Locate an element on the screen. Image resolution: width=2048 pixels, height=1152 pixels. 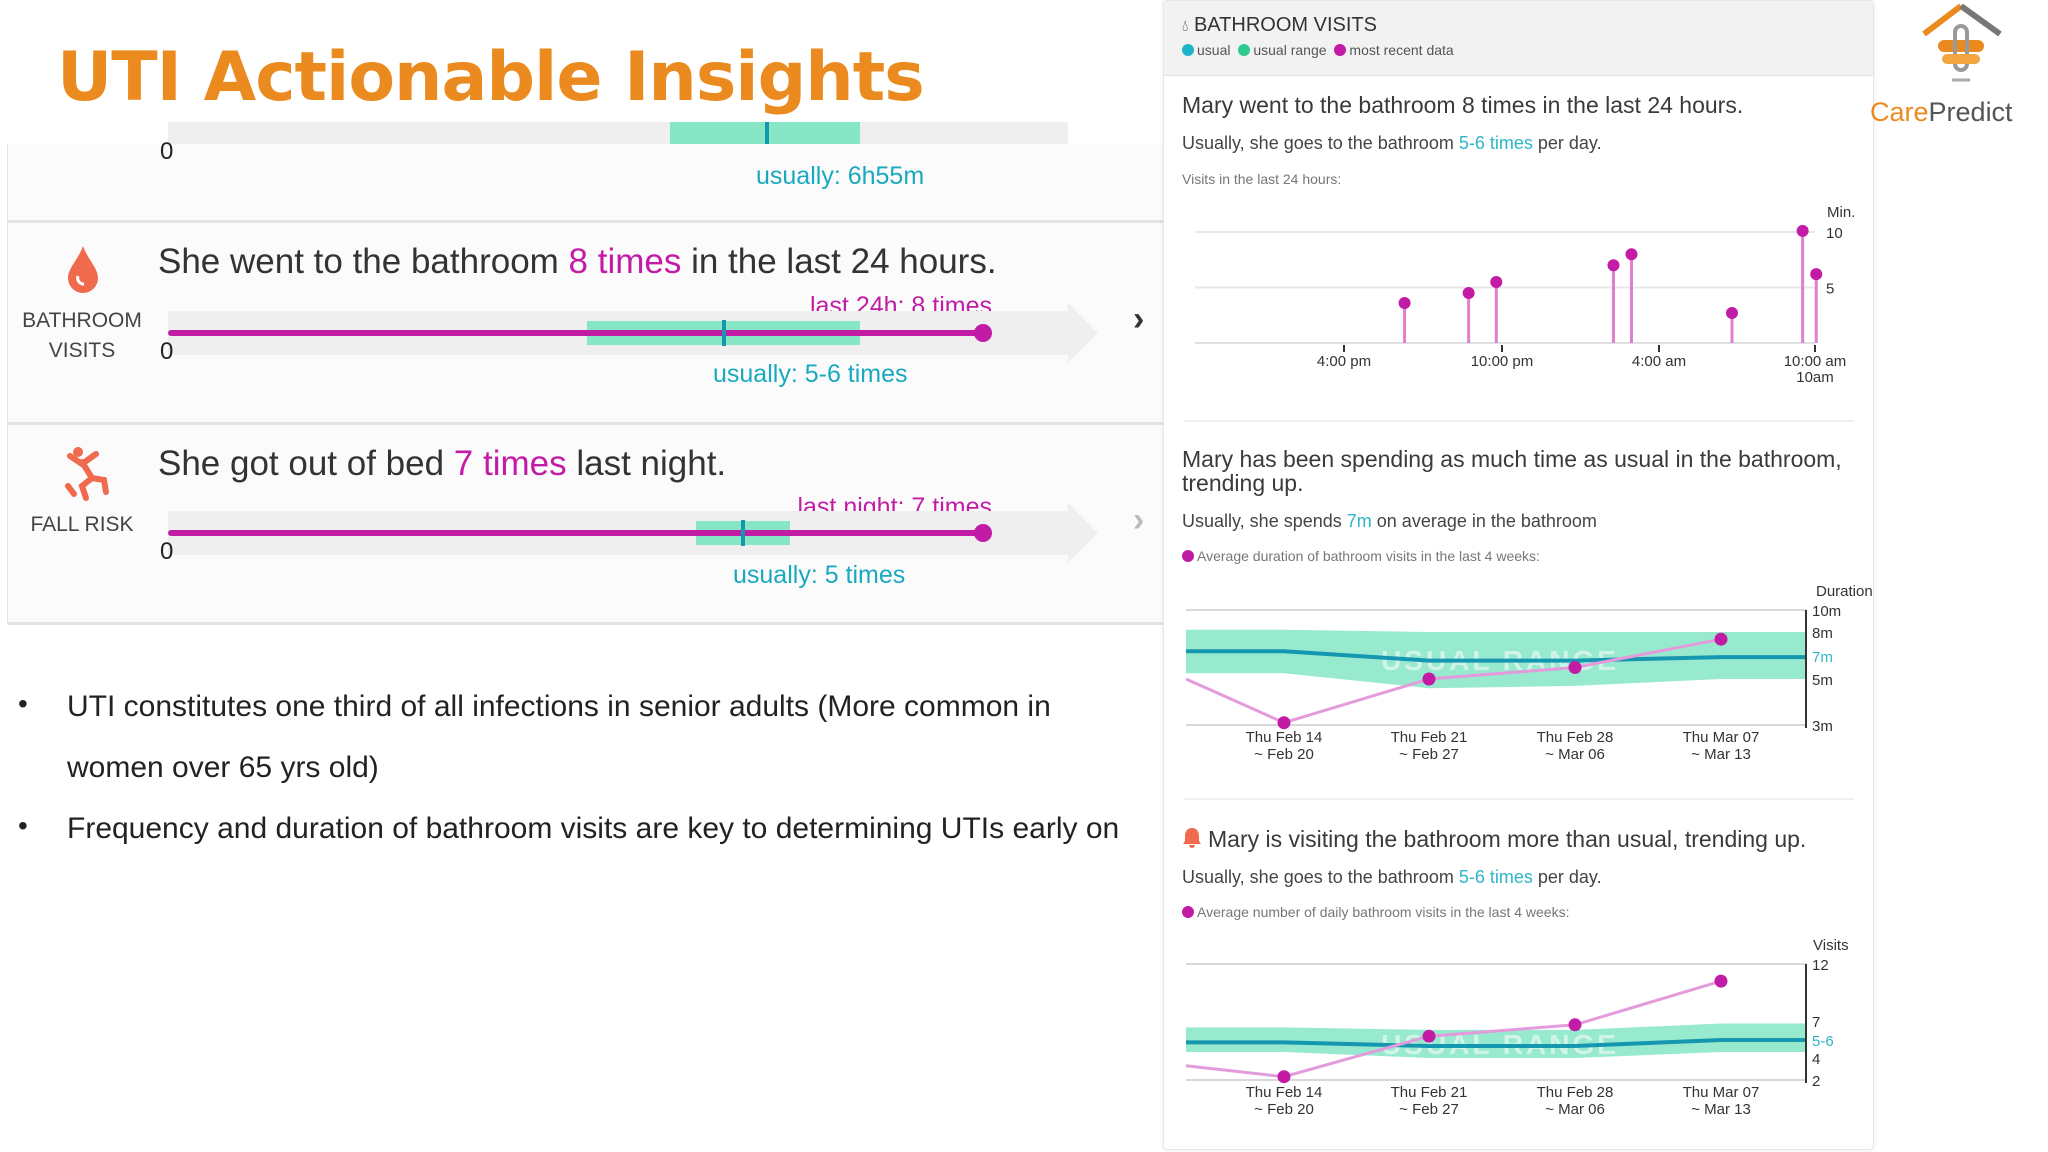
logo-text-care: Care is located at coordinates (1899, 112).